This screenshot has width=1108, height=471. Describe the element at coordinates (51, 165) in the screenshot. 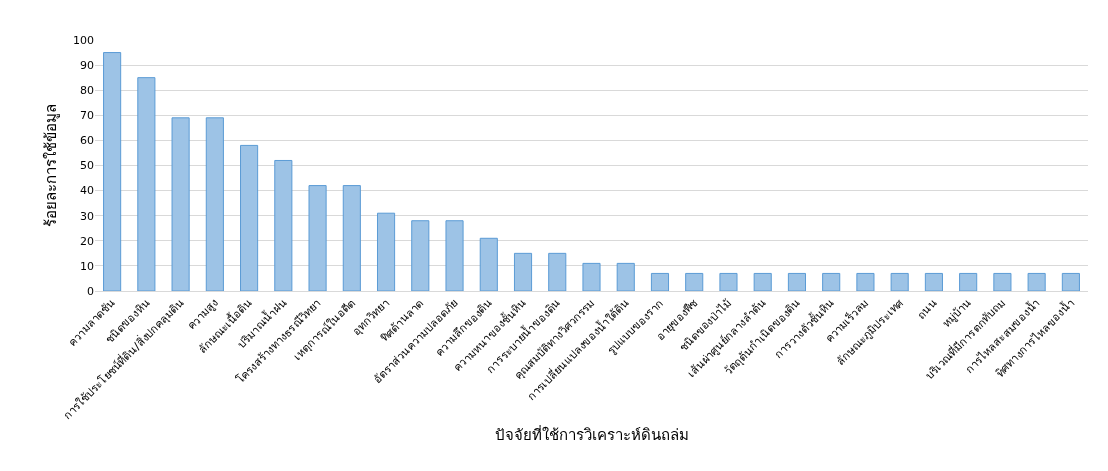

I see `y-axis-title: ร้อยละการใช้ข้อมูล` at that location.